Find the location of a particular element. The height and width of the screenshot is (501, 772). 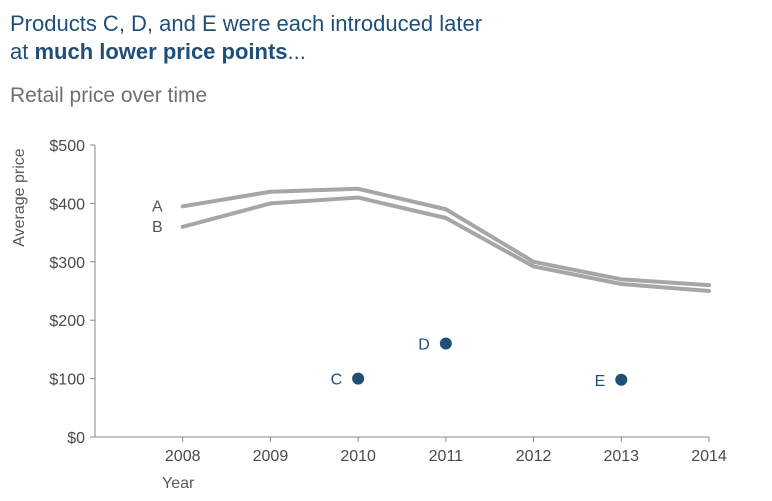

data-point-e is located at coordinates (621, 379).